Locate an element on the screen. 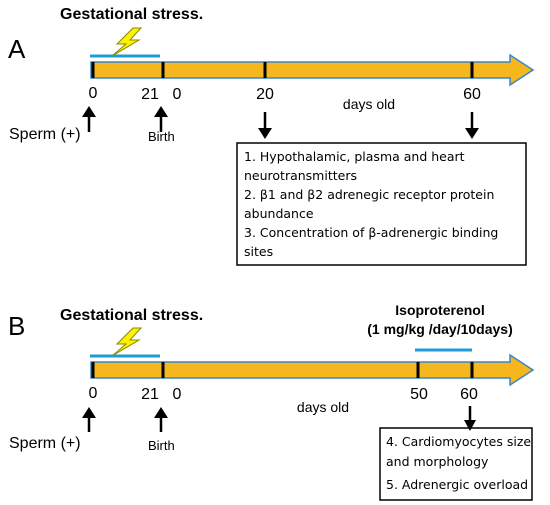 The image size is (550, 505). panel-a-box-line: 3. Concentration of β-adrenergic binding is located at coordinates (371, 232).